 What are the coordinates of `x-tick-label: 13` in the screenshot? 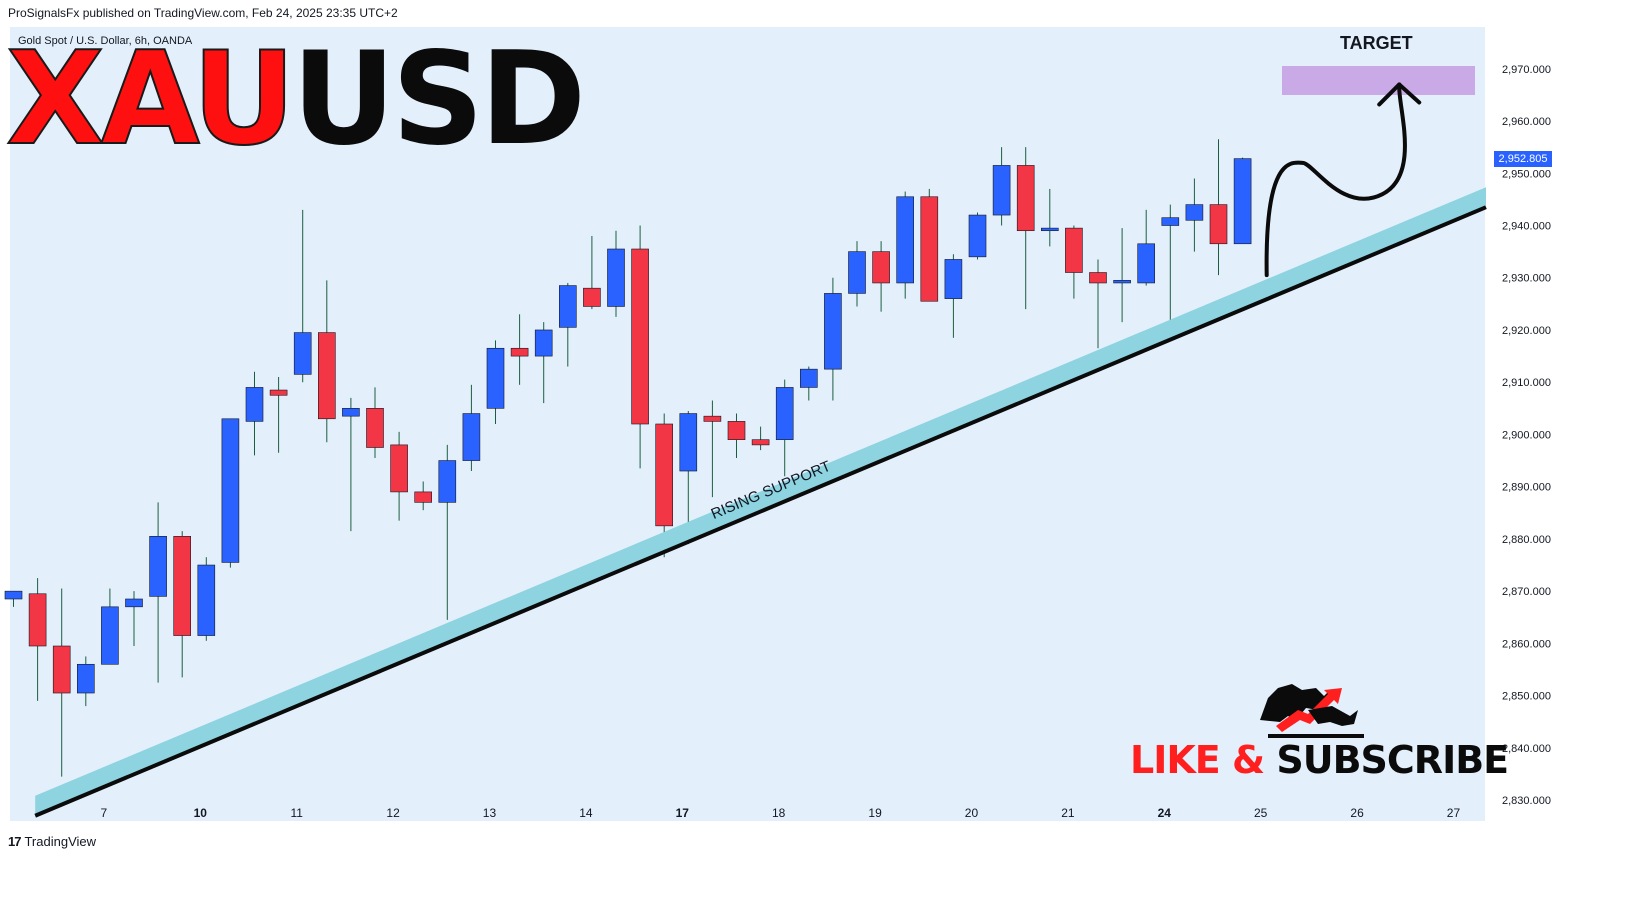 It's located at (490, 813).